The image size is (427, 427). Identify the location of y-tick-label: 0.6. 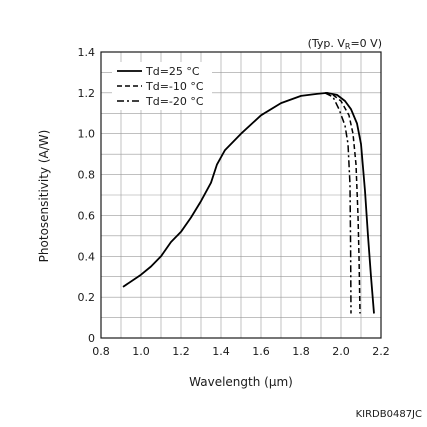
(87, 215).